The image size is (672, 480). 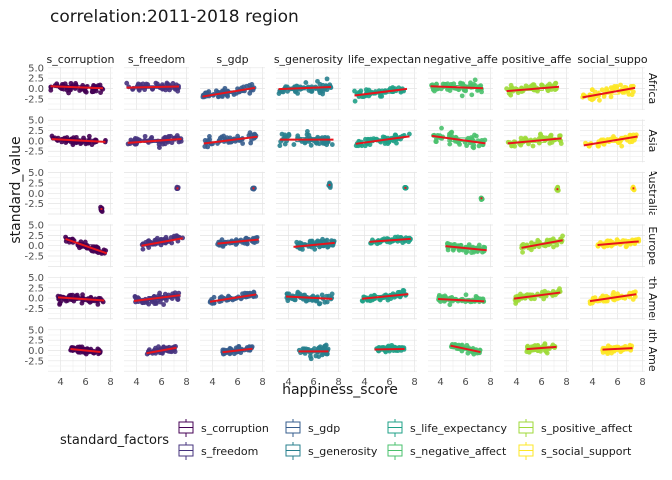 What do you see at coordinates (343, 451) in the screenshot?
I see `legend-label: s_generosity` at bounding box center [343, 451].